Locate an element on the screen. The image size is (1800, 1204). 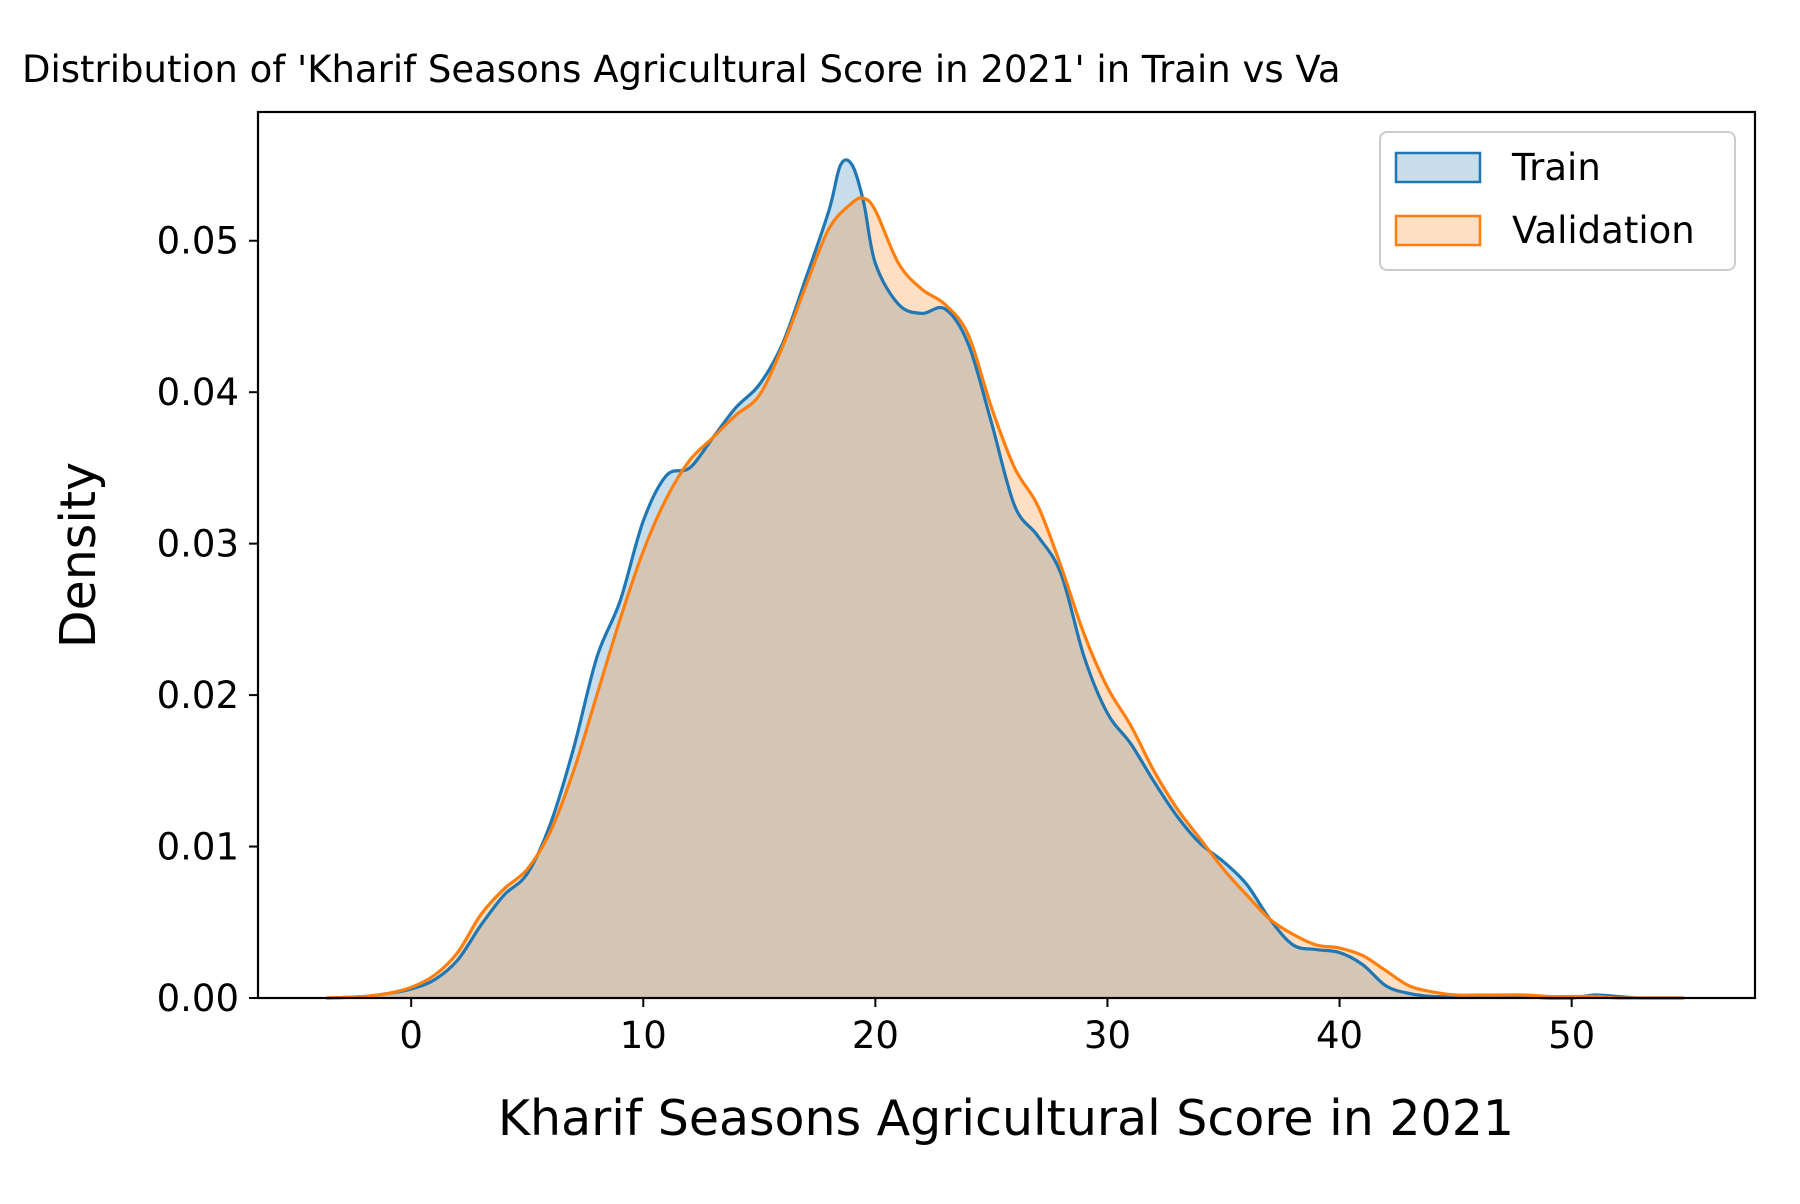
legend: Train Validation is located at coordinates (1557, 201).